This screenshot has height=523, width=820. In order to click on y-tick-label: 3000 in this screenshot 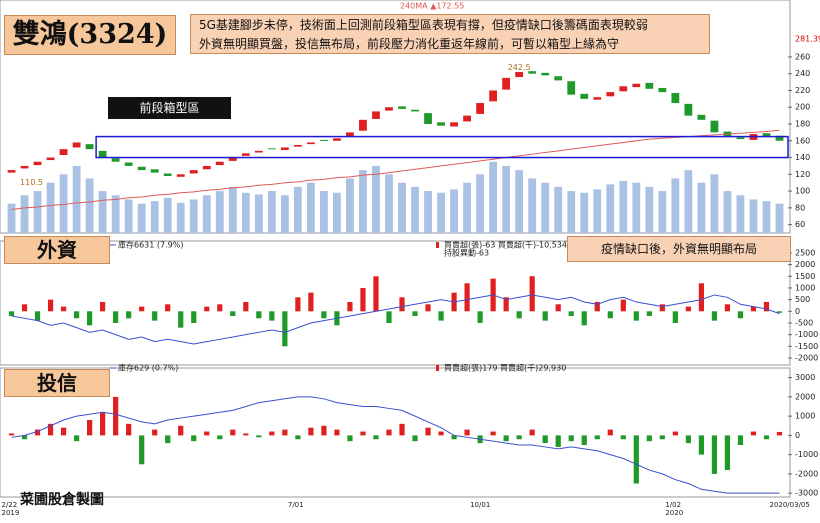, I will do `click(805, 377)`.